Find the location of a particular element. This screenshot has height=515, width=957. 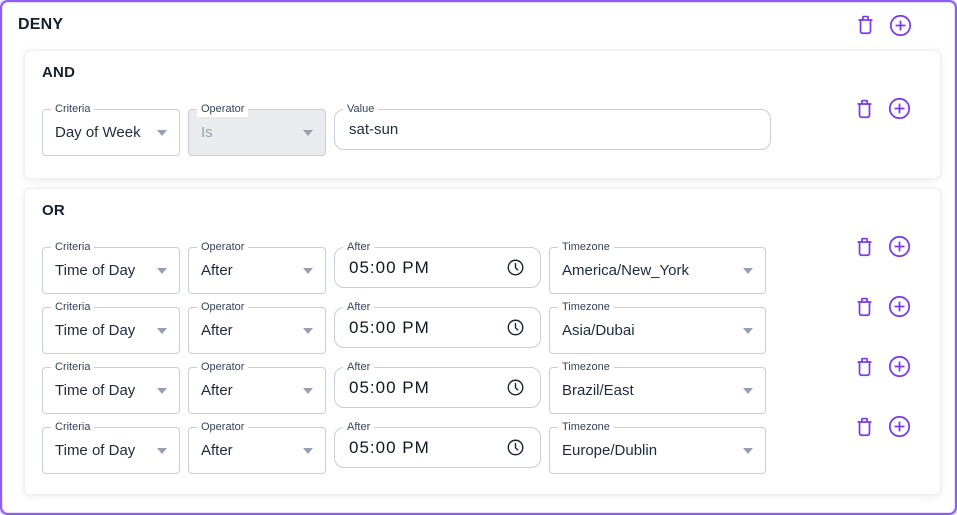

timezone-select: Timezone Europe/Dublin is located at coordinates (657, 447).